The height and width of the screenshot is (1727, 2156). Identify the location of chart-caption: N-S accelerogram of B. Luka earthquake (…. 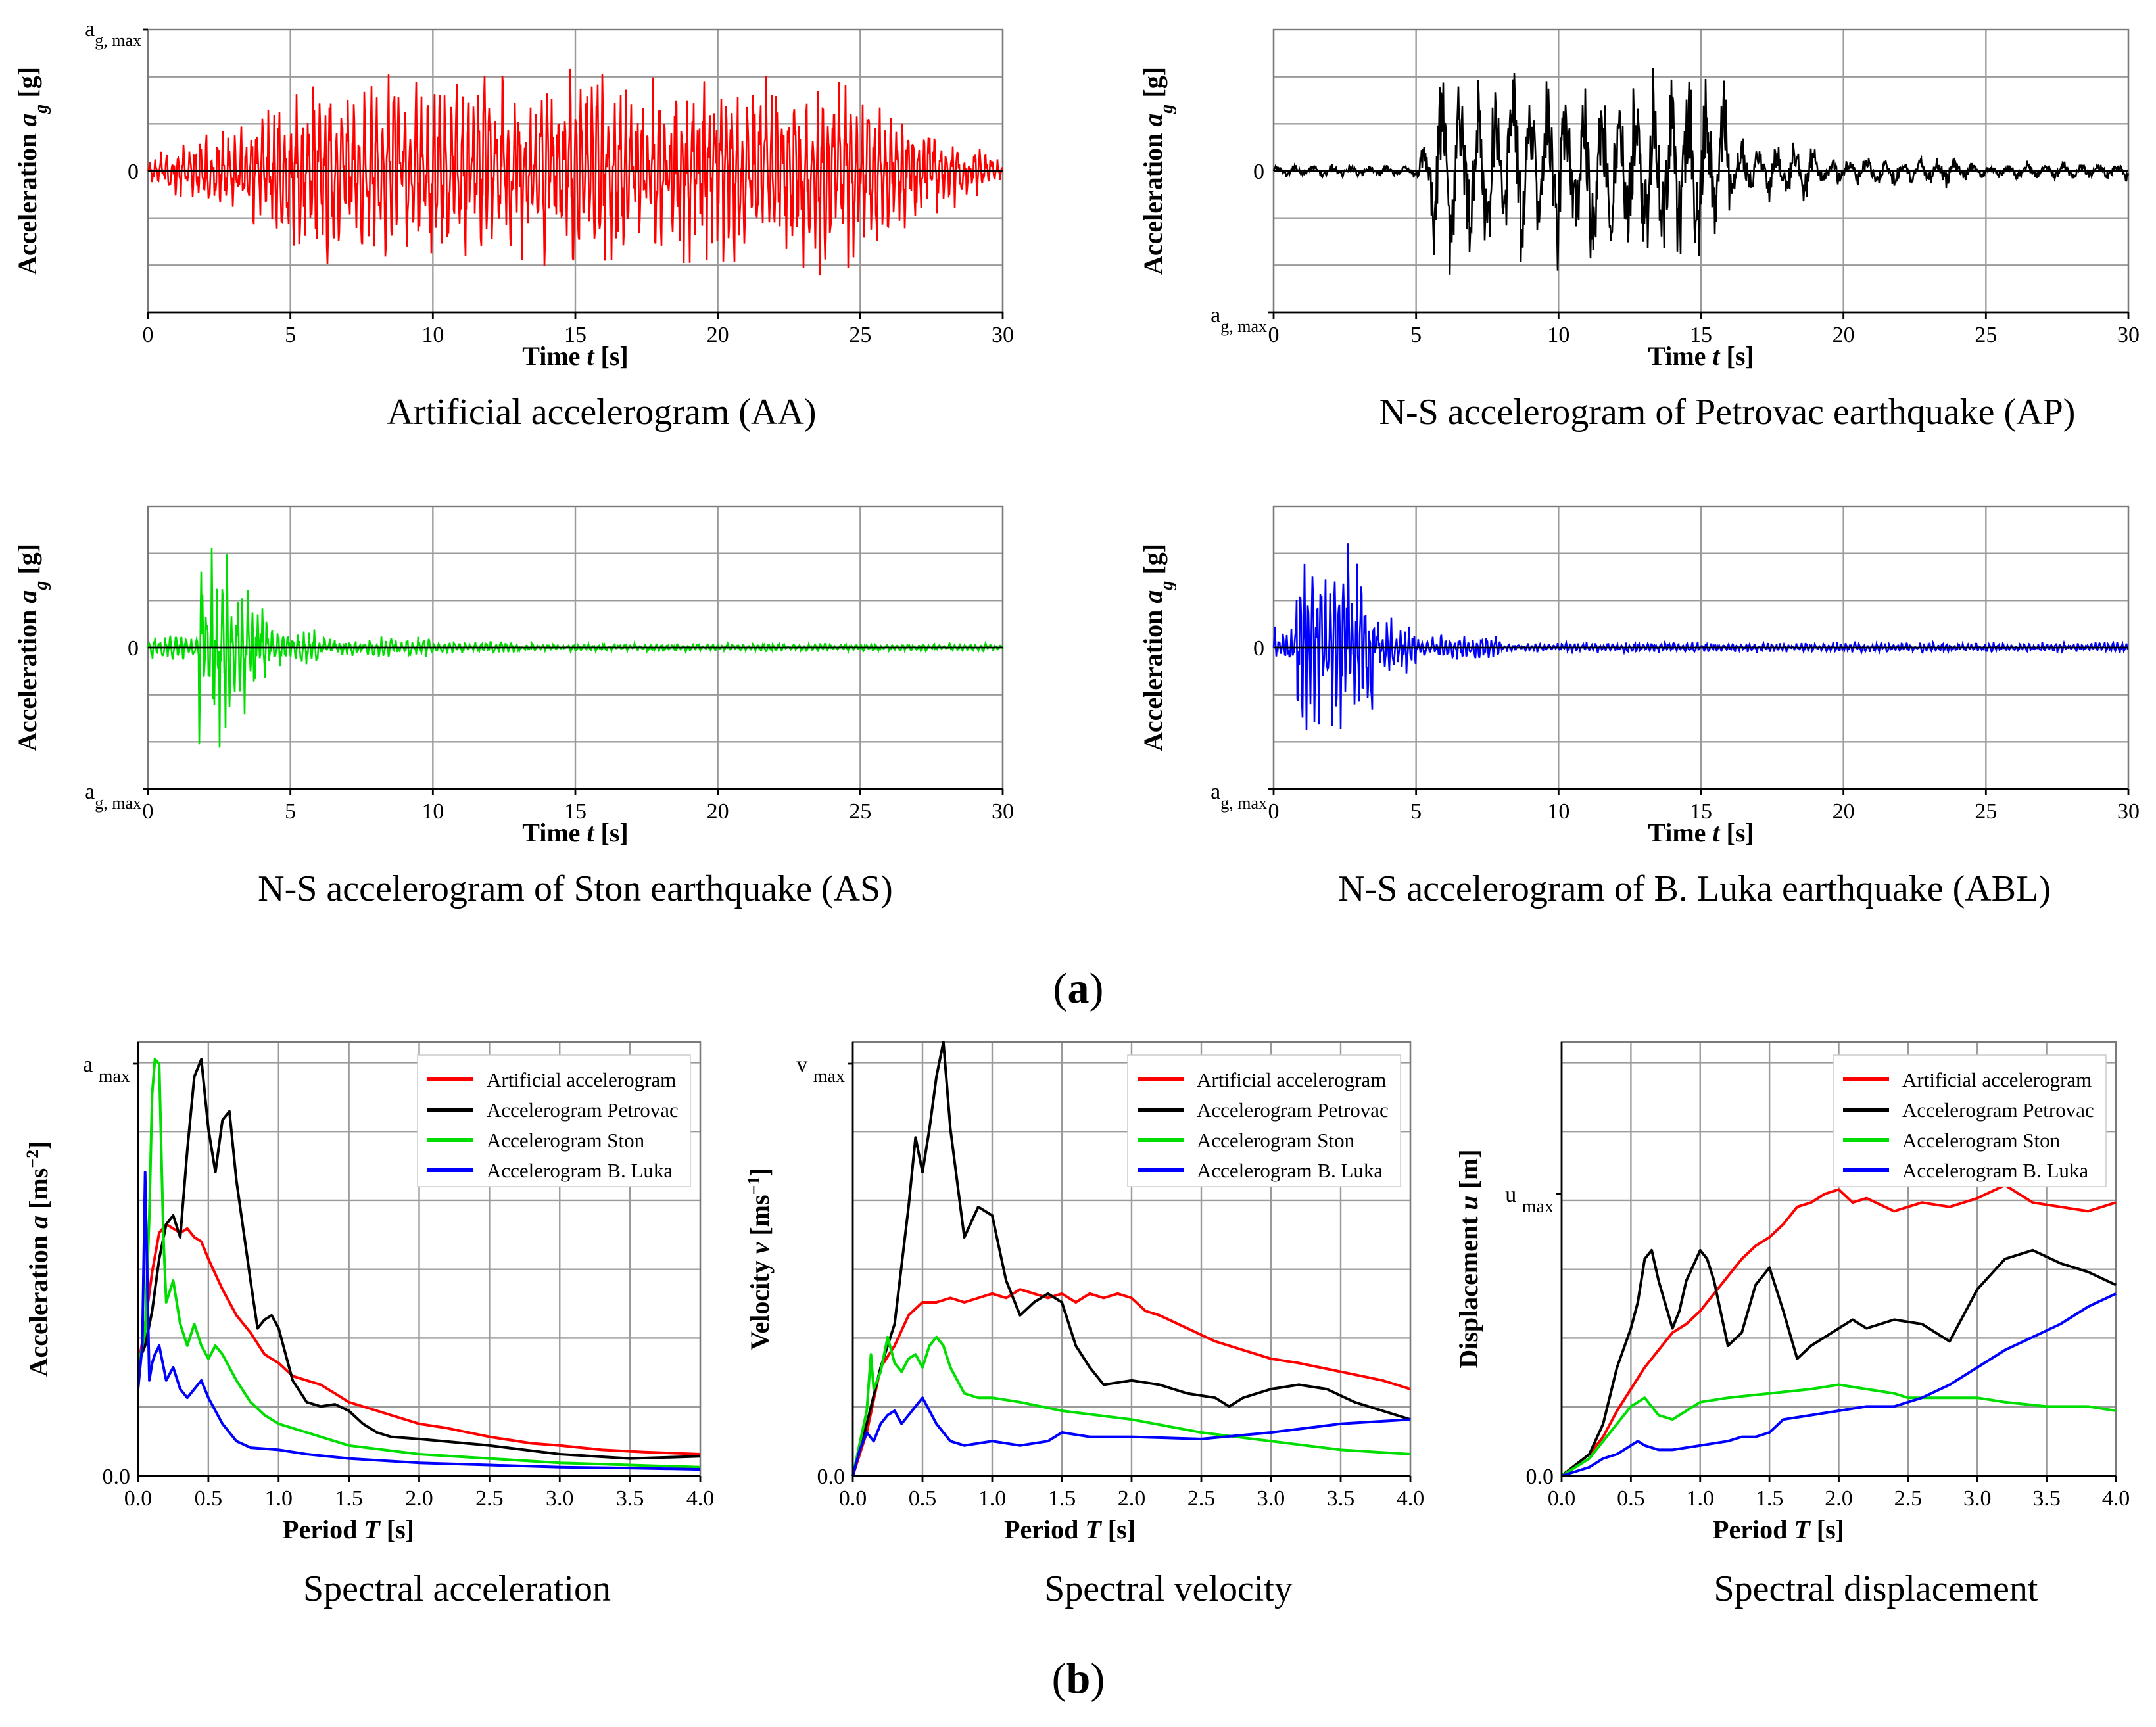
(1694, 888).